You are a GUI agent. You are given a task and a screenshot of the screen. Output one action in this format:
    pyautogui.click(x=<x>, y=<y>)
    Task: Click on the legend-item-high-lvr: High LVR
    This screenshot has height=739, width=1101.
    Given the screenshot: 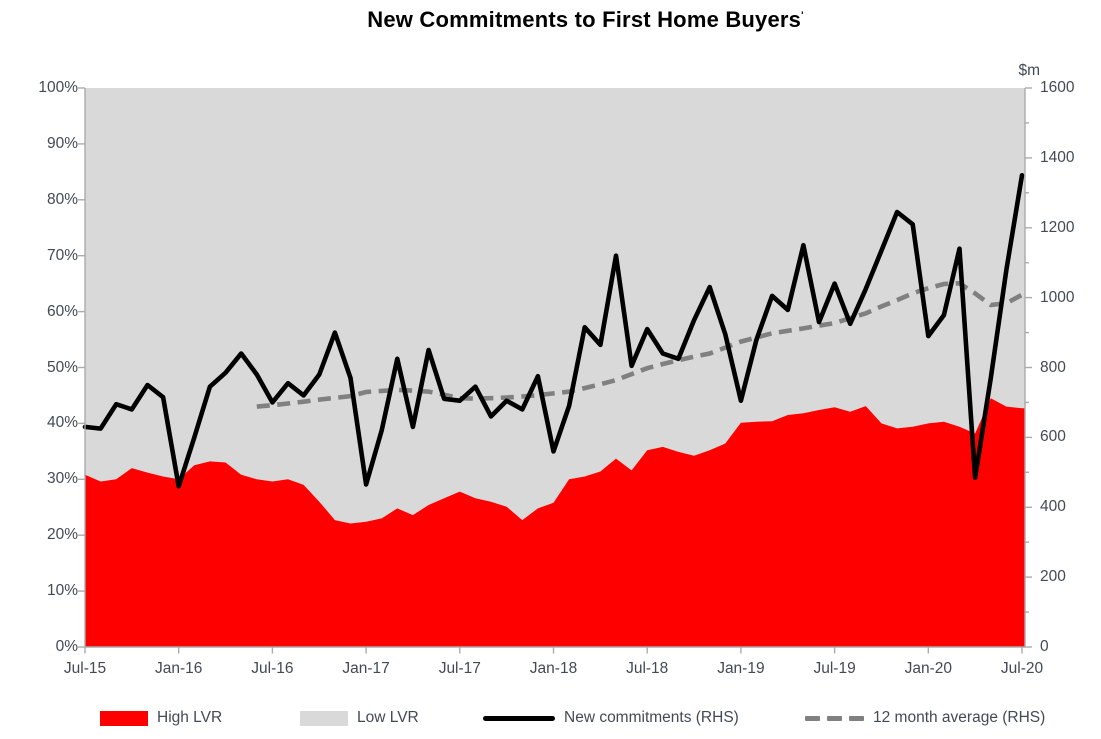 What is the action you would take?
    pyautogui.click(x=161, y=718)
    